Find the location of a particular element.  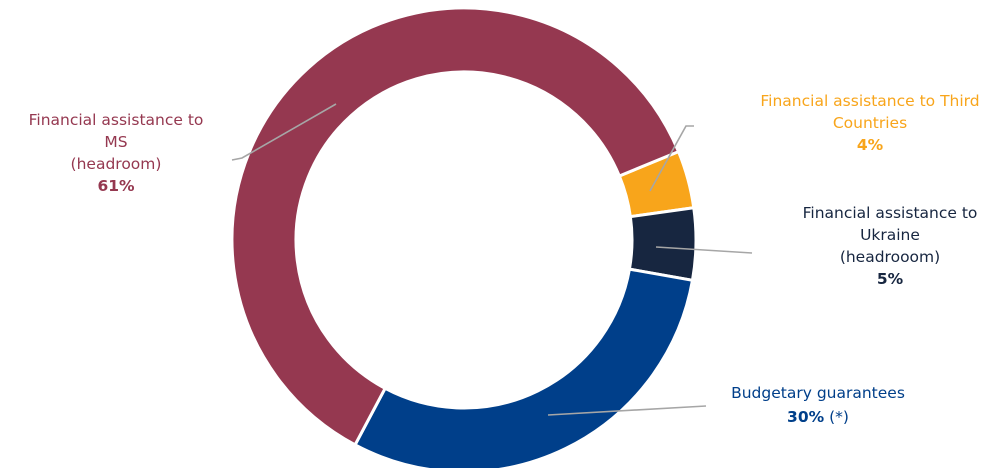

leader-line-third-countries is located at coordinates (671, 158).